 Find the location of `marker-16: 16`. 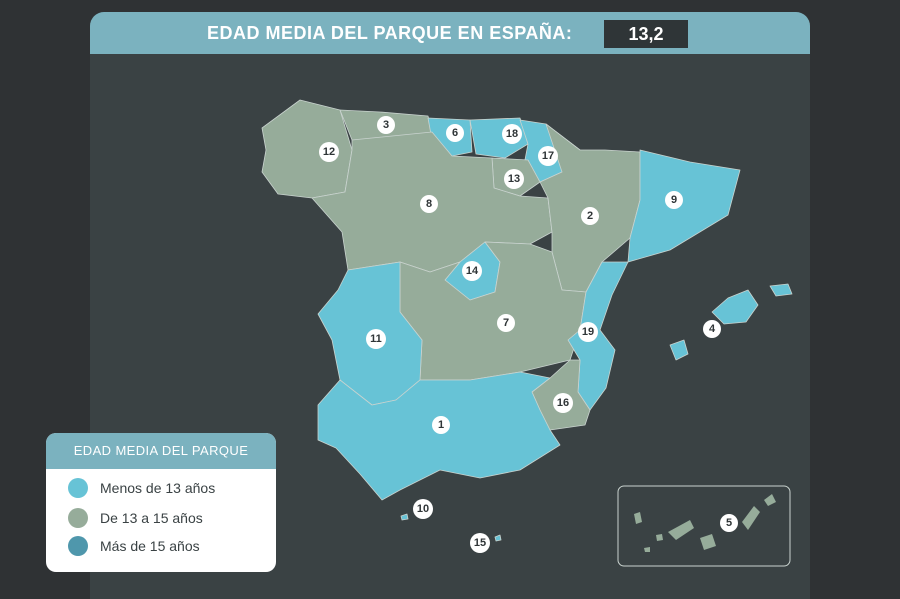

marker-16: 16 is located at coordinates (563, 403).